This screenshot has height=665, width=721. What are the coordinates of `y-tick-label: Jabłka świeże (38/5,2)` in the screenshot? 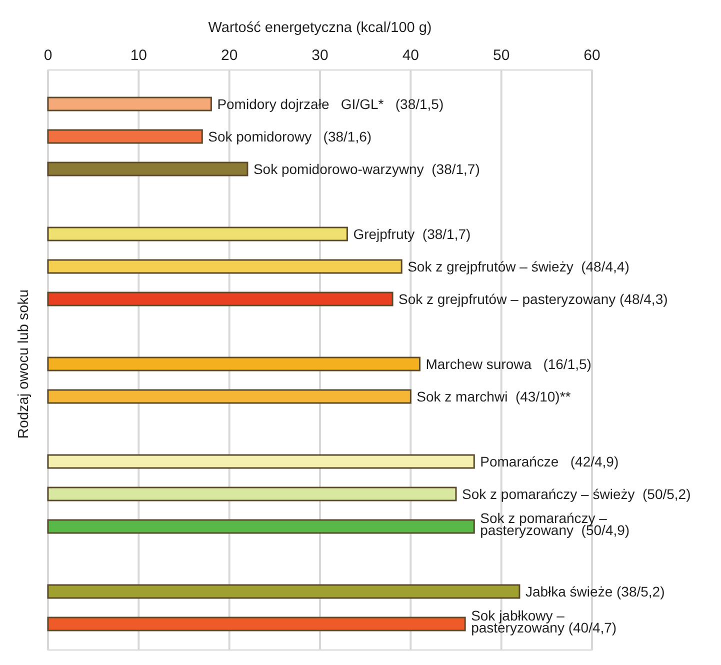 It's located at (595, 591).